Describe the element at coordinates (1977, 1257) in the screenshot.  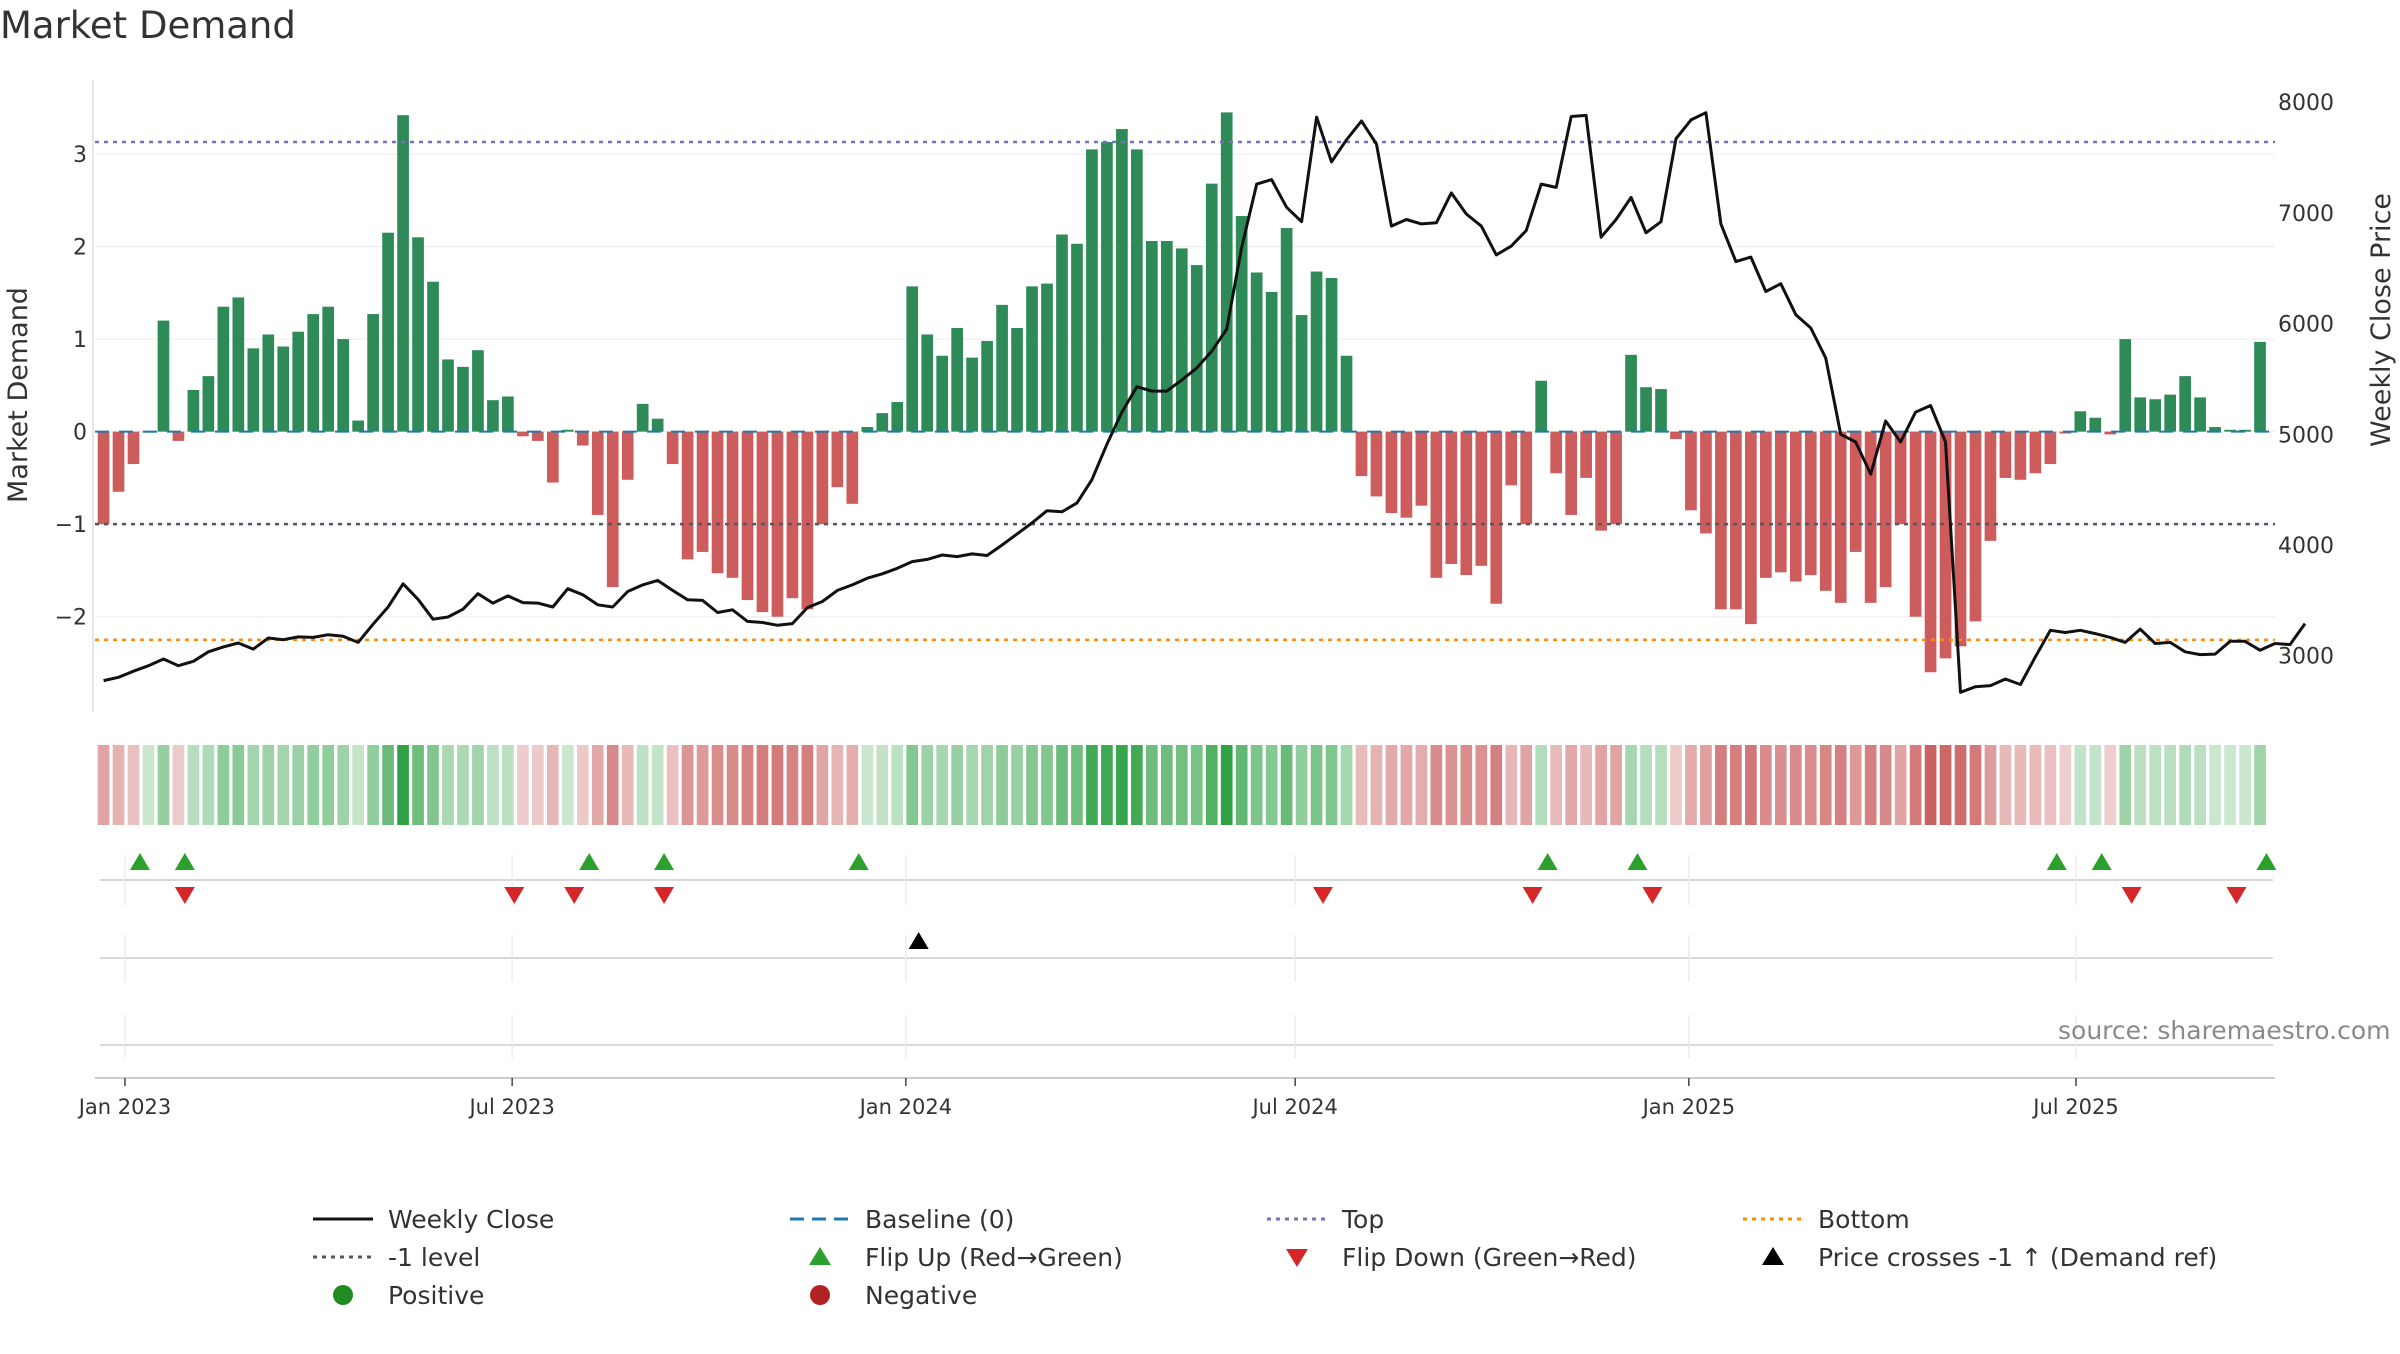
I see `legend-price-cross: Price crosses -1 ↑ (Demand ref)` at that location.